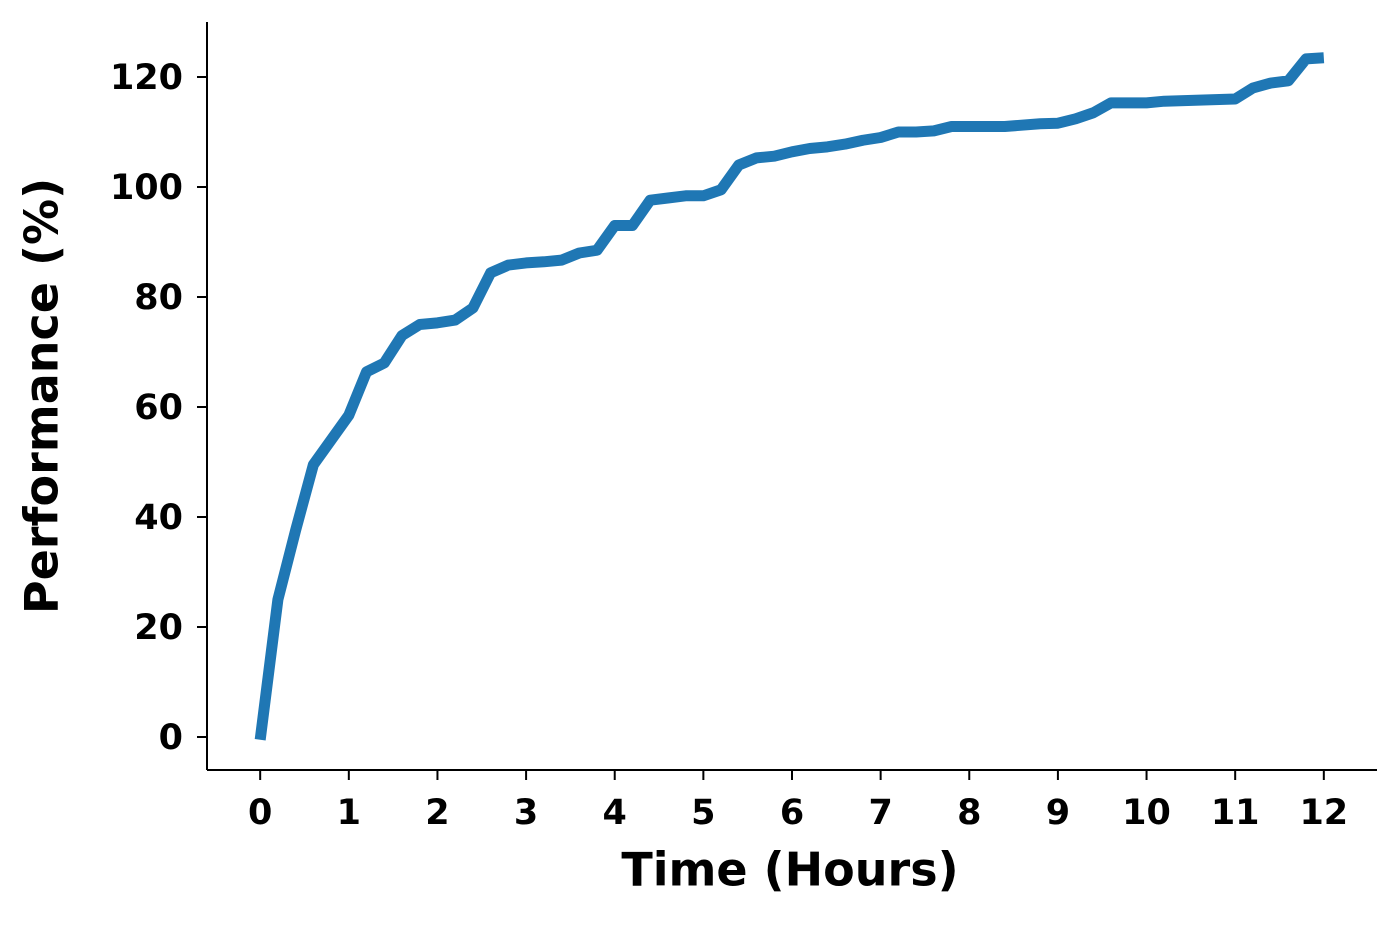  I want to click on y-tick-label: 0, so click(171, 738).